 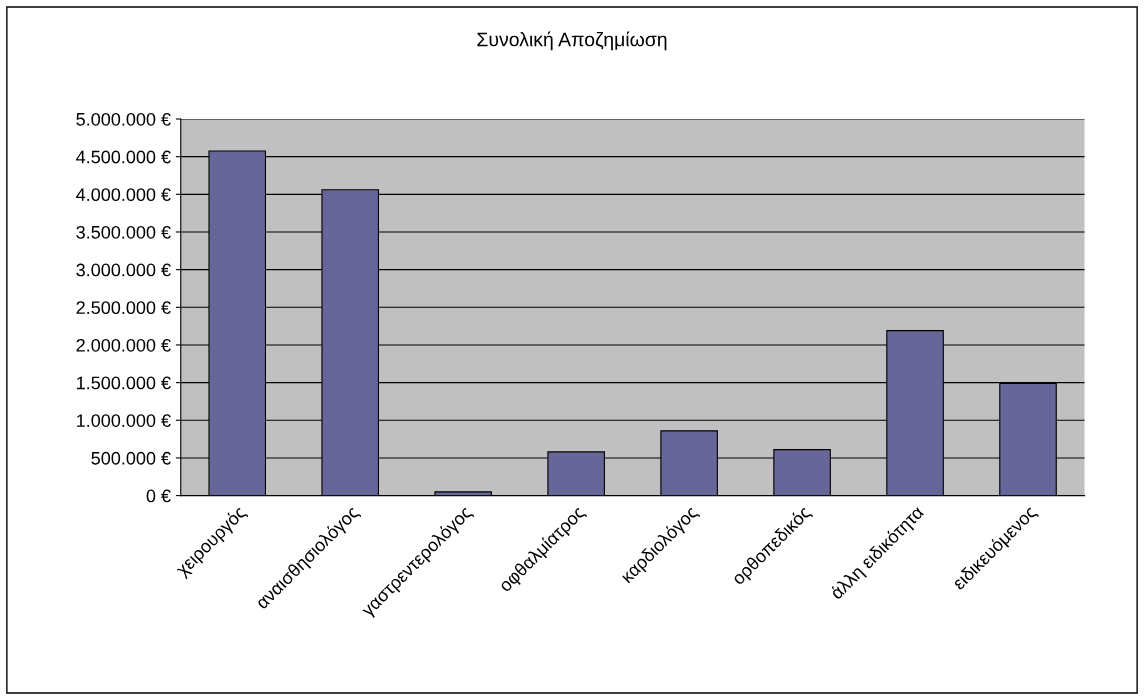 I want to click on y-tick-label: 3.000.000 €, so click(x=123, y=270).